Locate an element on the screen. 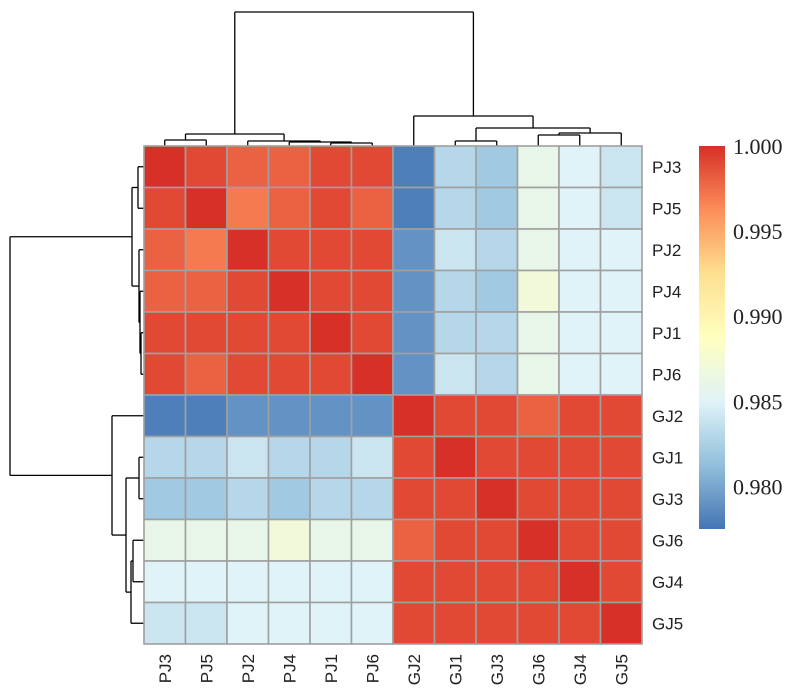 Image resolution: width=804 pixels, height=696 pixels. row-label: GJ5 is located at coordinates (667, 623).